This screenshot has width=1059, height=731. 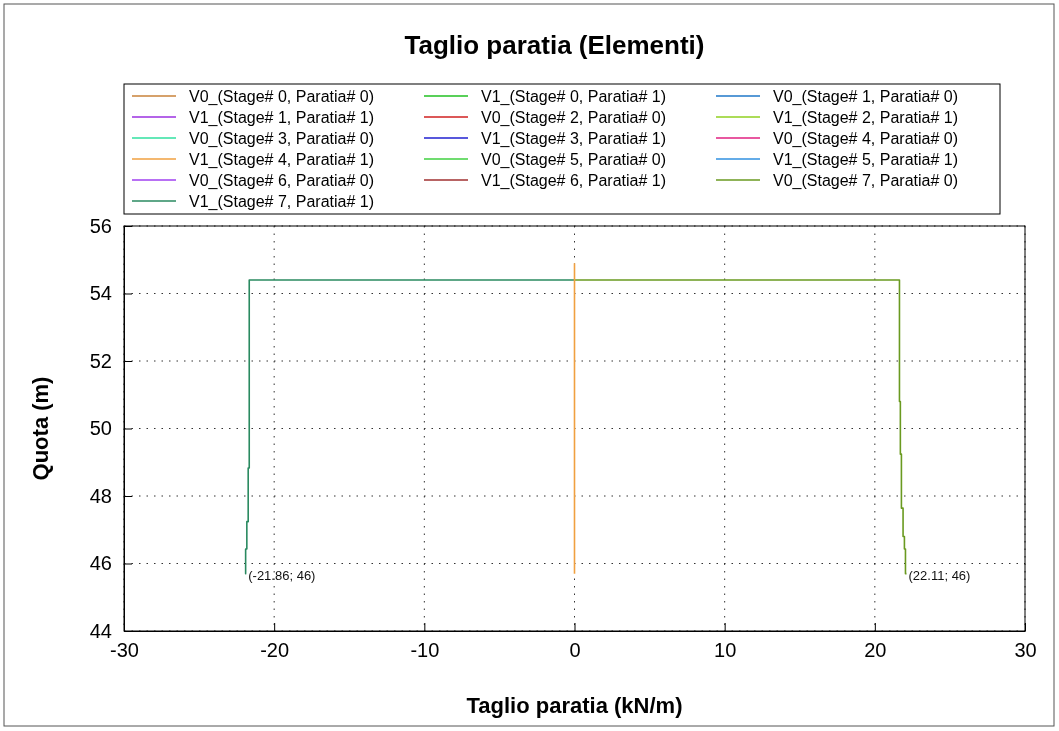 What do you see at coordinates (725, 650) in the screenshot?
I see `x-tick-label: 10` at bounding box center [725, 650].